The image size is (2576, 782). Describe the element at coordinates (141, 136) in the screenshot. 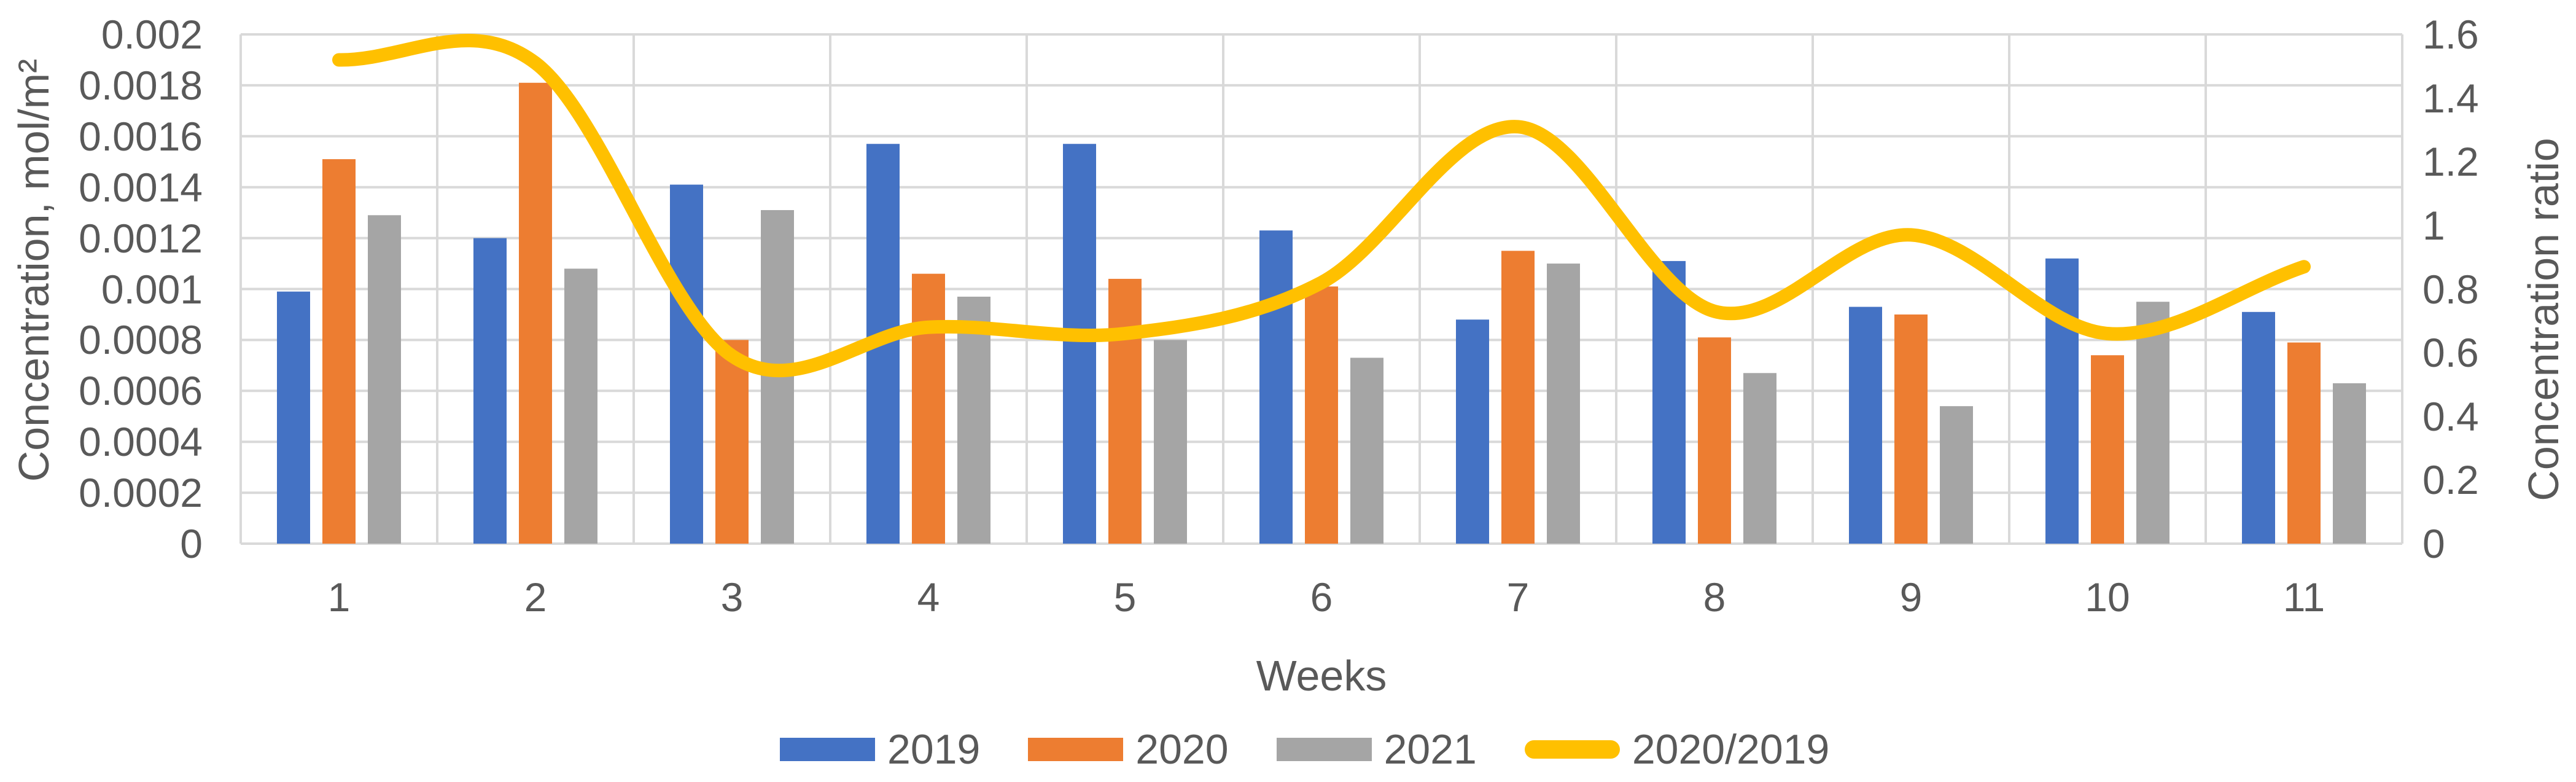

I see `y-axis-left-tick-label: 0.0016` at that location.